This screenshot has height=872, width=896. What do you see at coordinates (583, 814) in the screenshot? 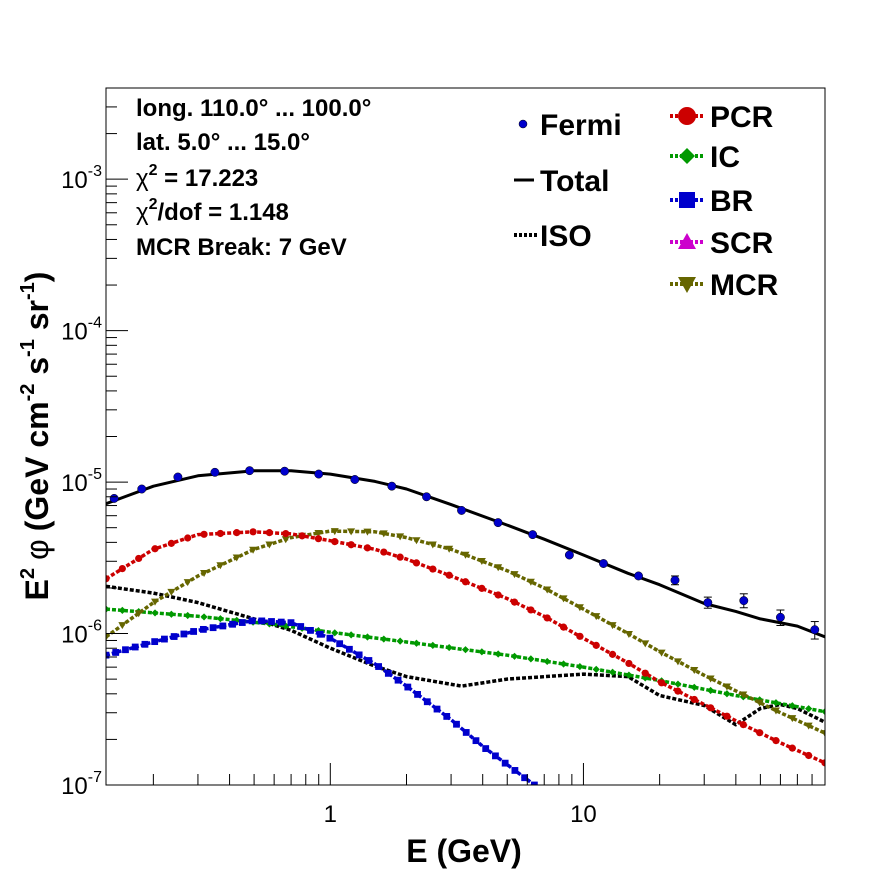
I see `x-tick-label-10: 10` at bounding box center [583, 814].